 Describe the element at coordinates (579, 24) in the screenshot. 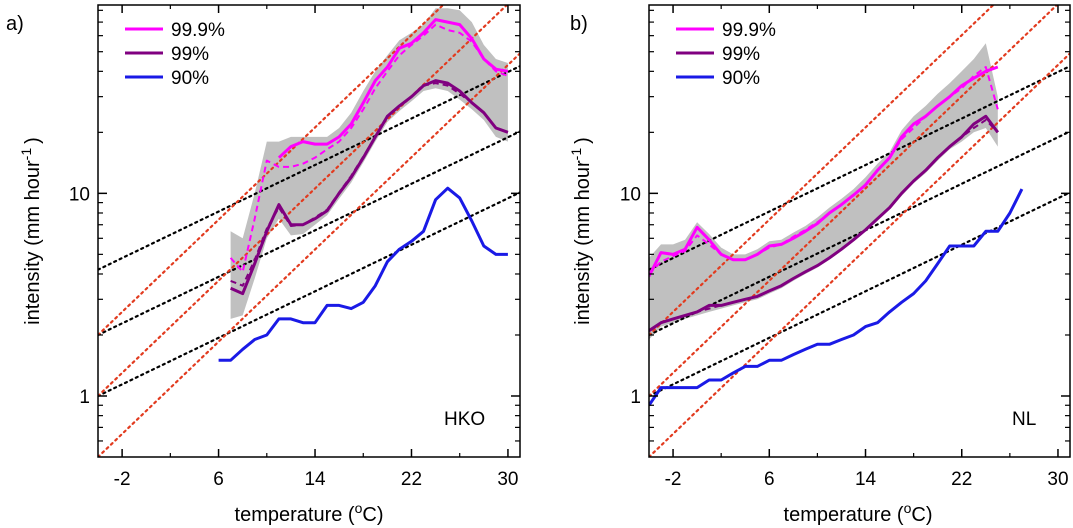

I see `panel-b-label: b)` at that location.